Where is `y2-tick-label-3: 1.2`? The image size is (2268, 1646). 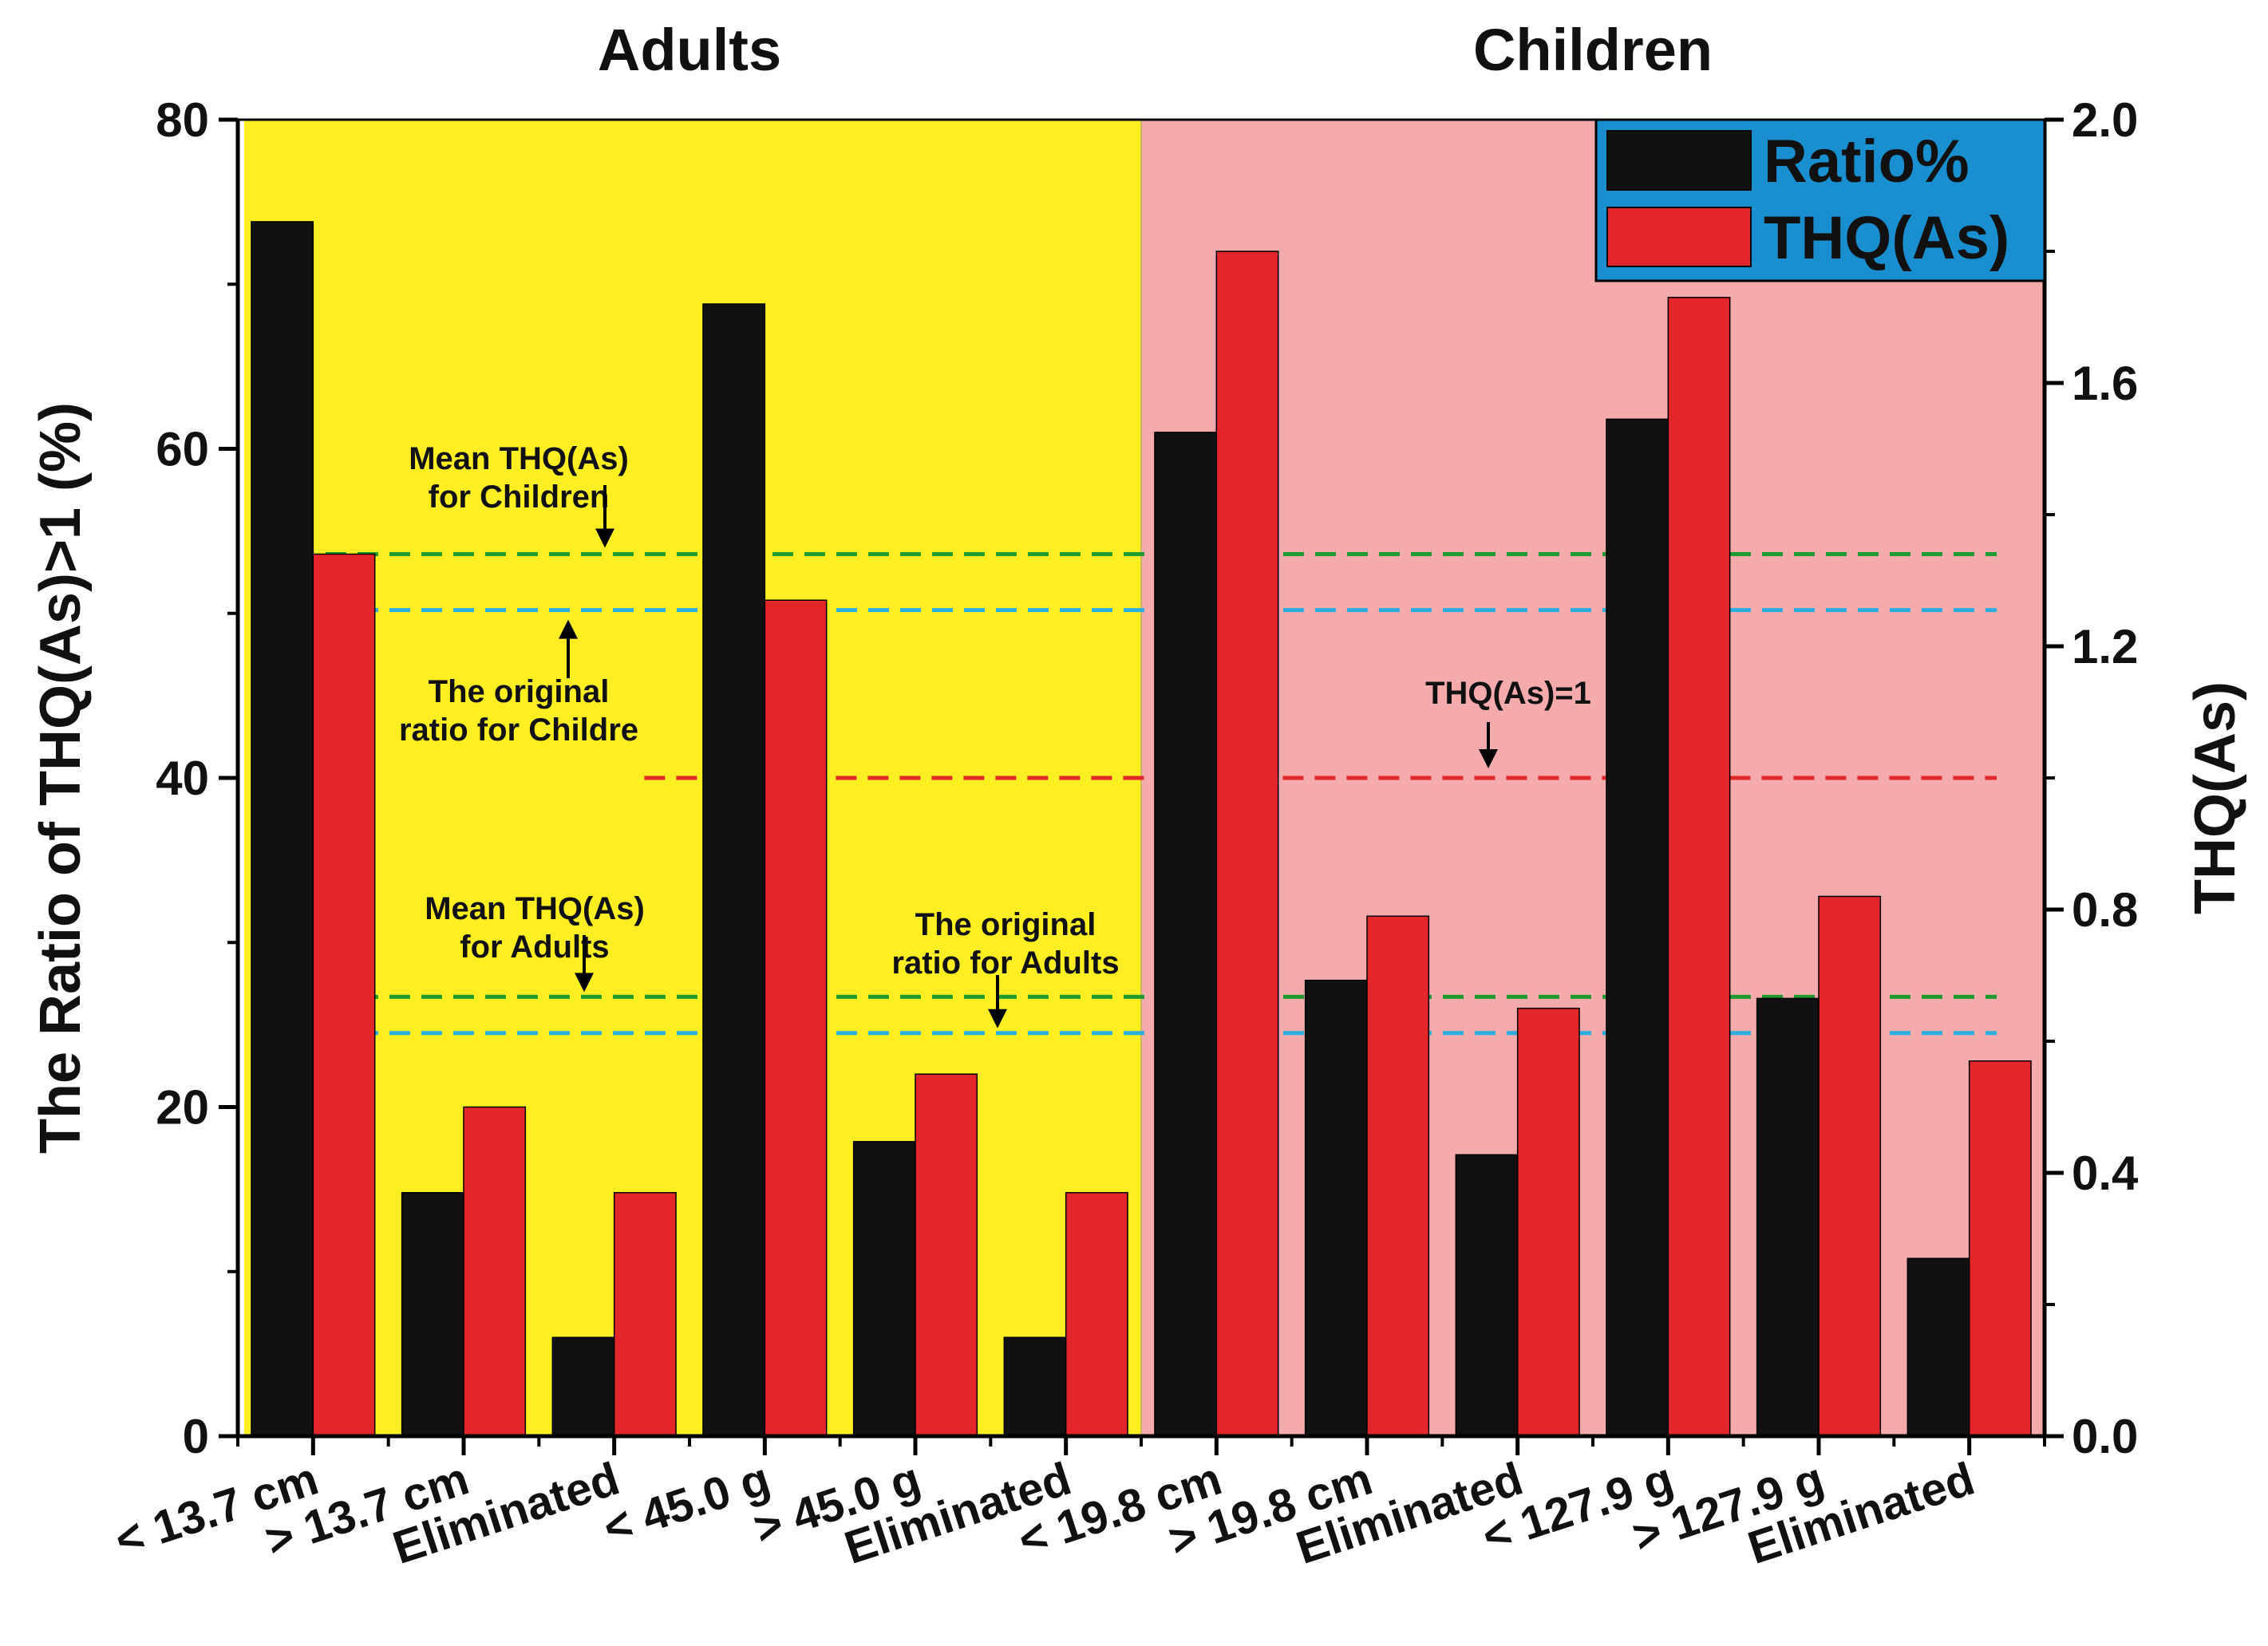
y2-tick-label-3: 1.2 is located at coordinates (2105, 646).